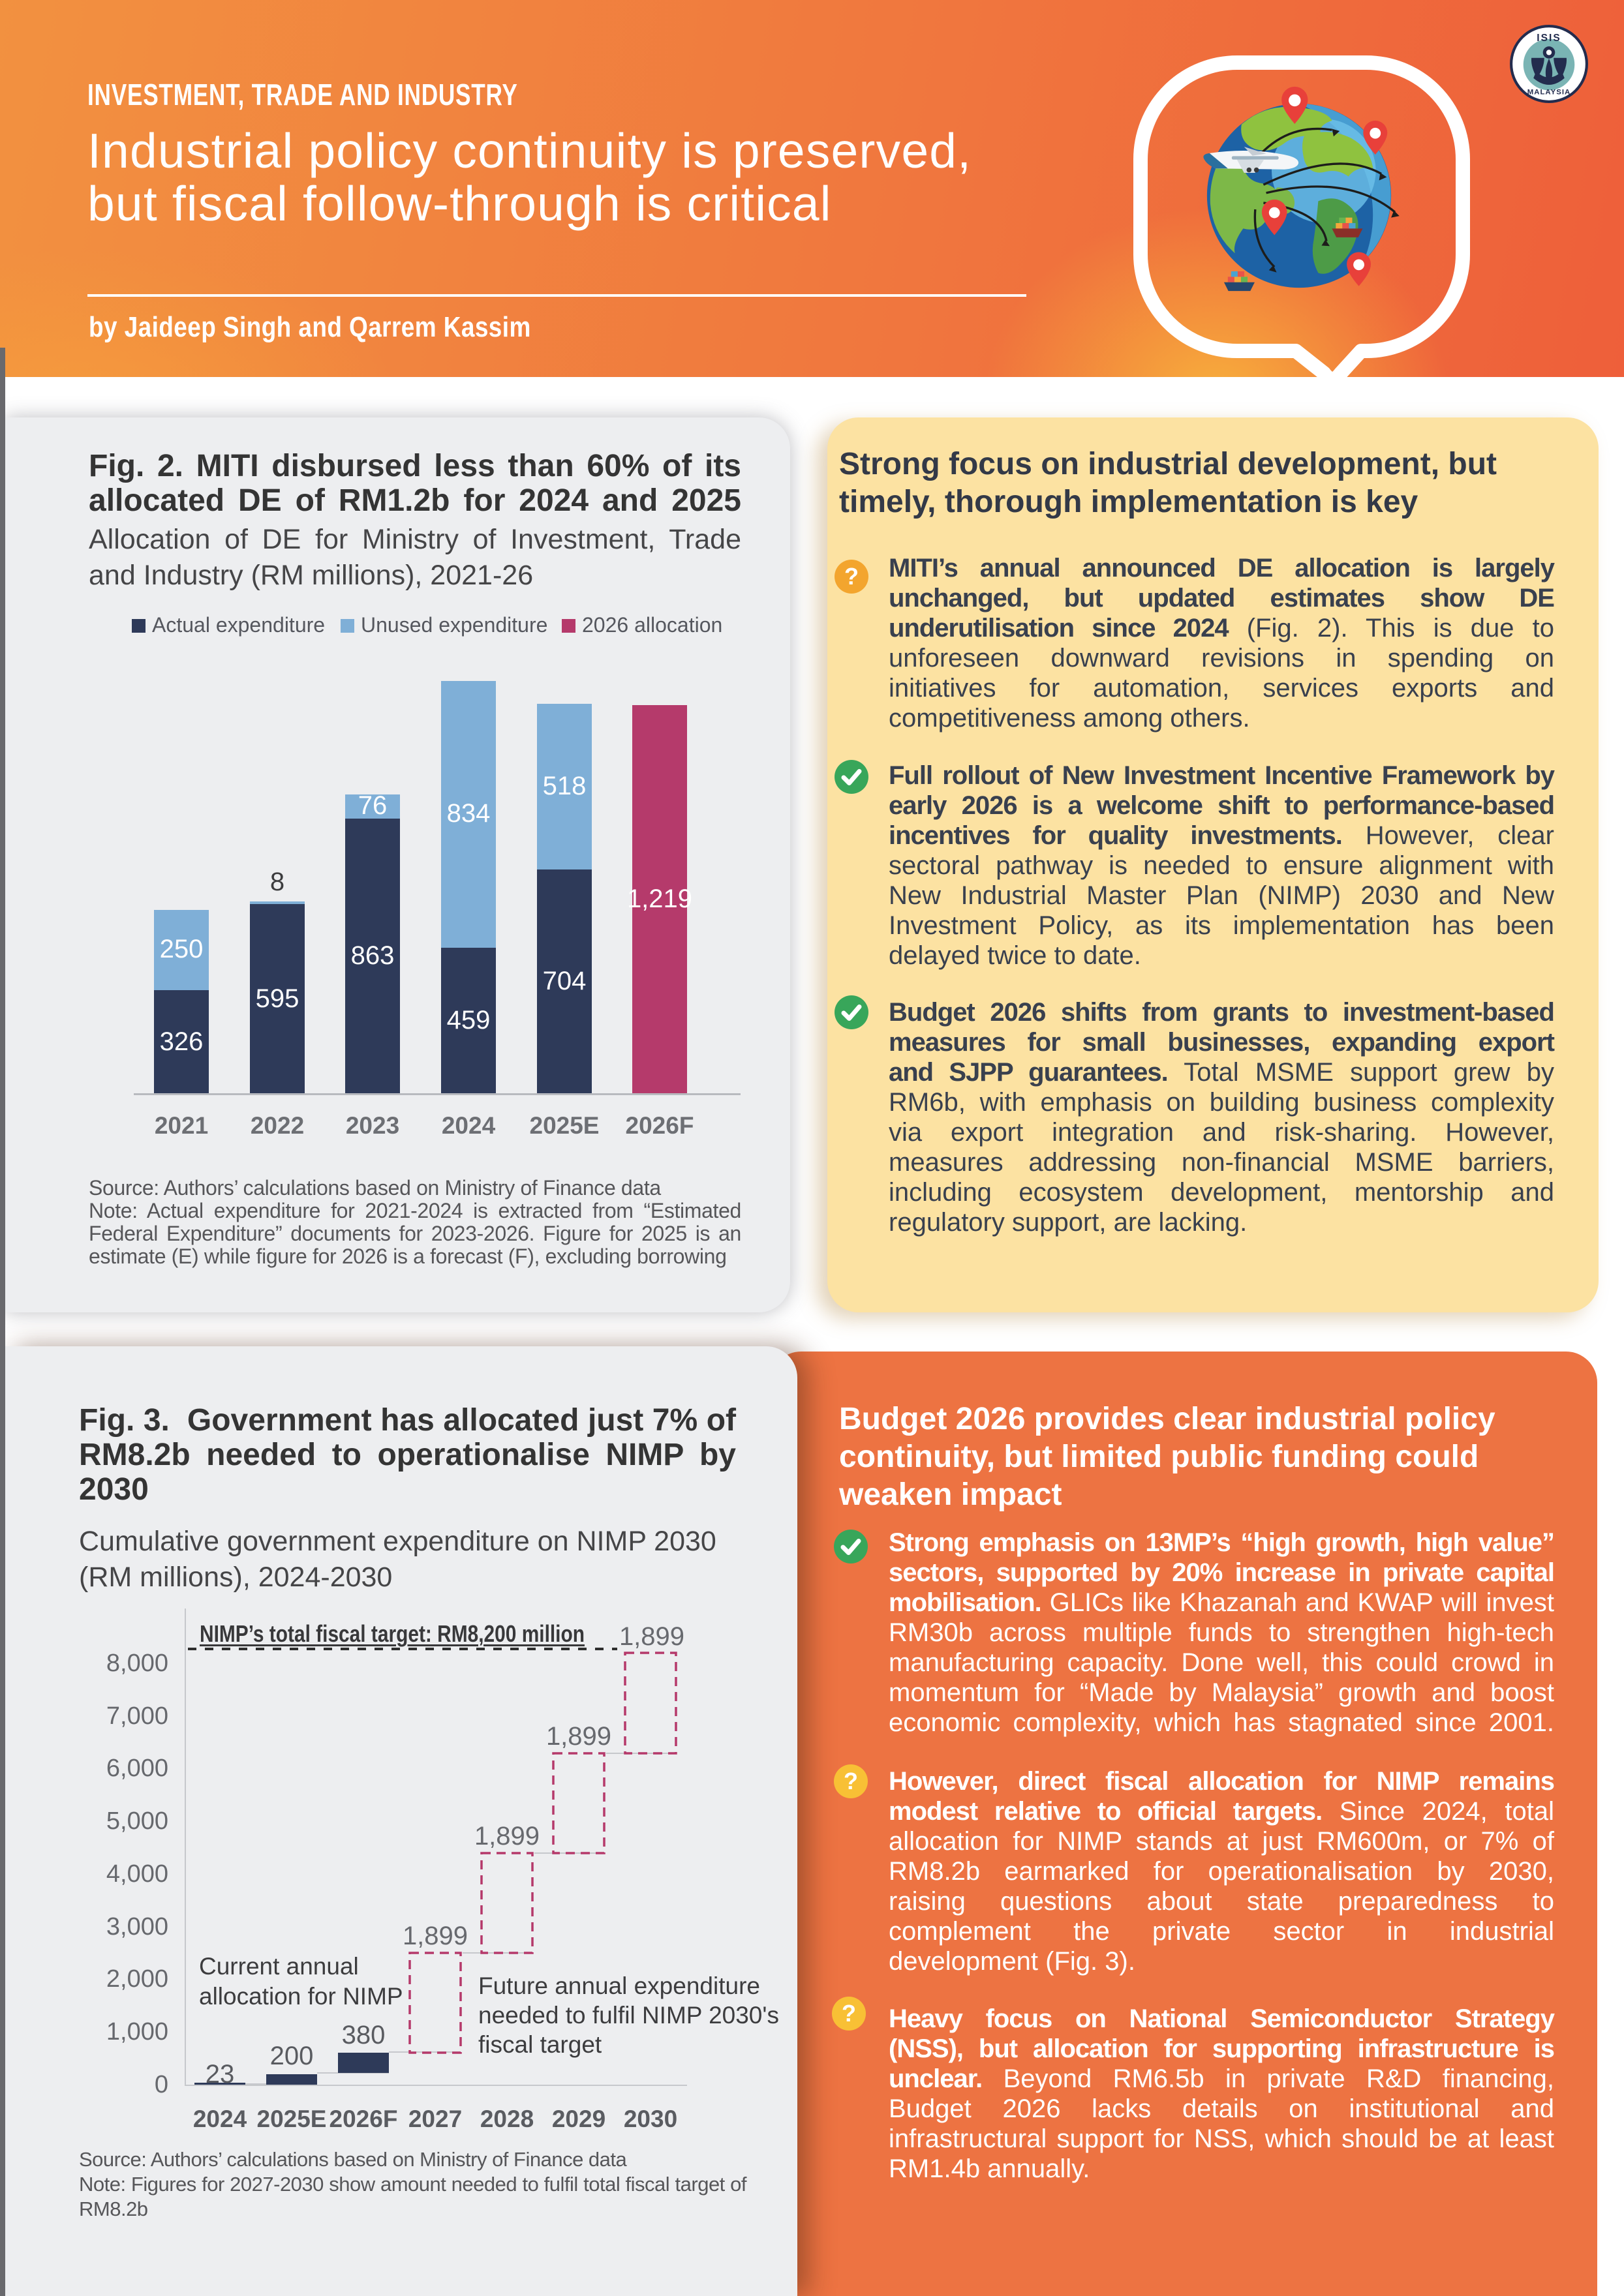 The height and width of the screenshot is (2296, 1624). Describe the element at coordinates (1549, 93) in the screenshot. I see `svg-text: MALAYSIA` at that location.